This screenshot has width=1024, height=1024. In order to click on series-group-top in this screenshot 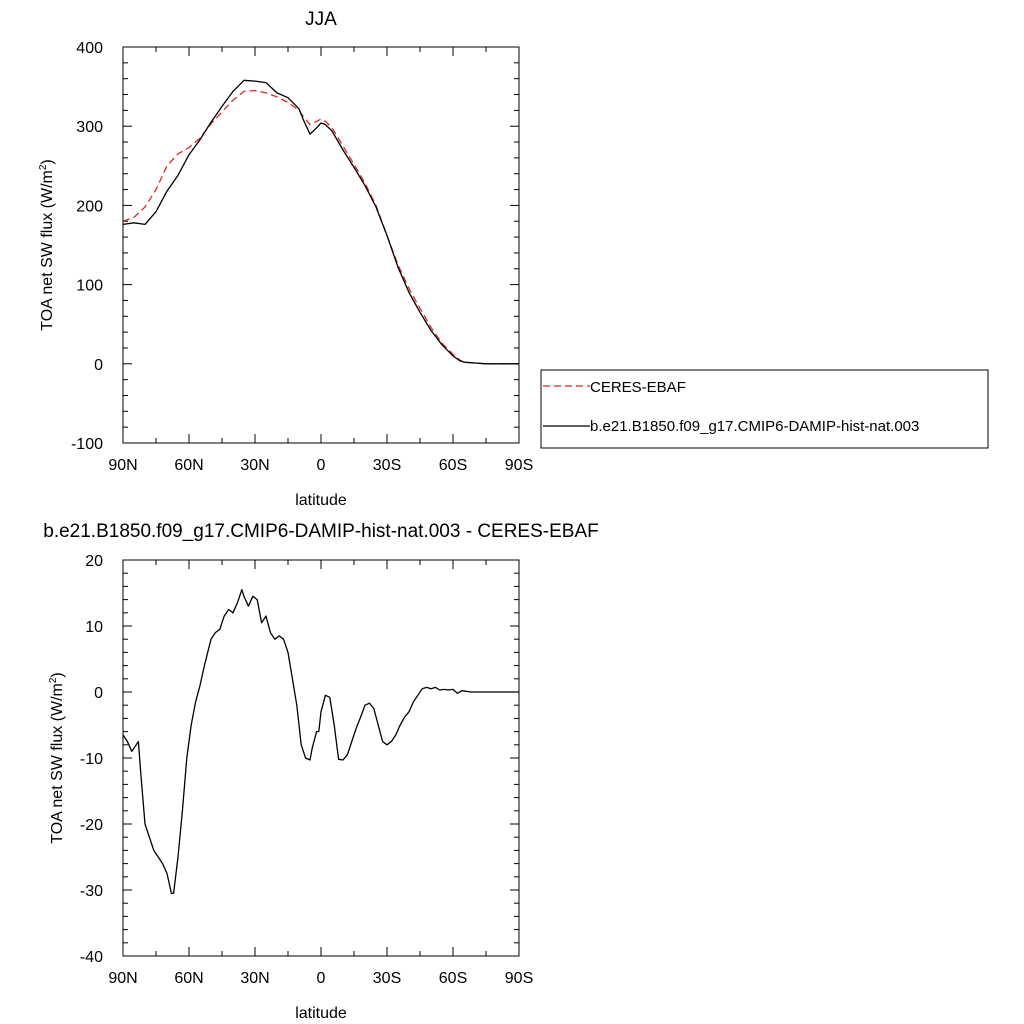, I will do `click(320, 222)`.